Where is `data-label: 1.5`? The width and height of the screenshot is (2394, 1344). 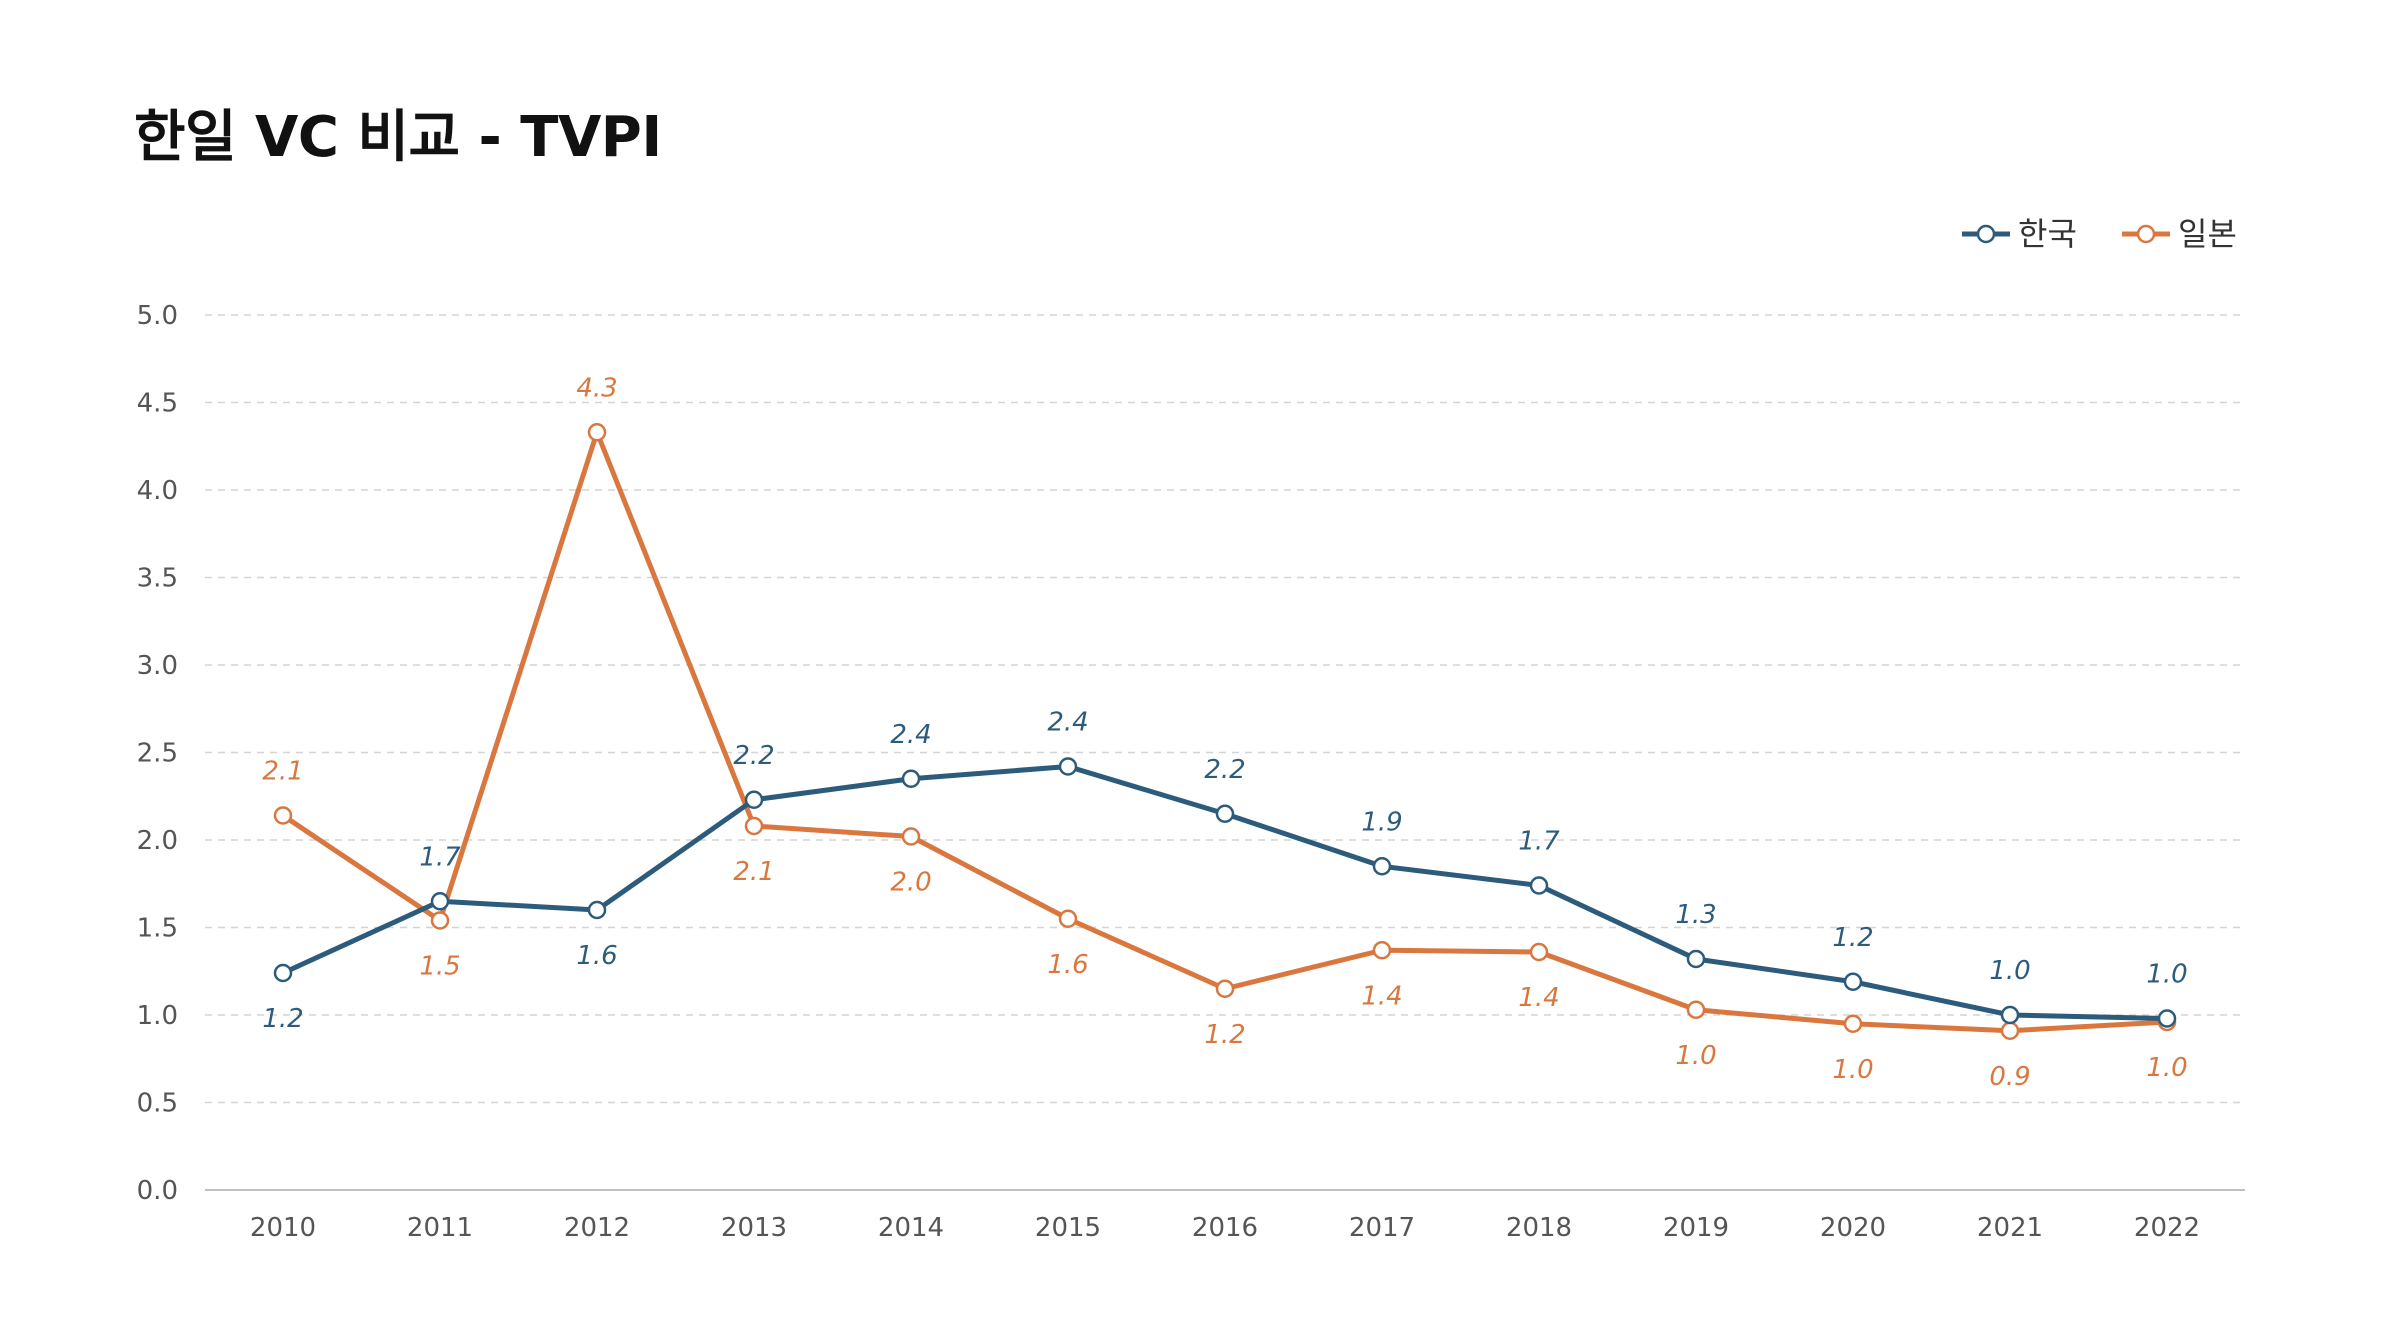
data-label: 1.5 is located at coordinates (439, 967).